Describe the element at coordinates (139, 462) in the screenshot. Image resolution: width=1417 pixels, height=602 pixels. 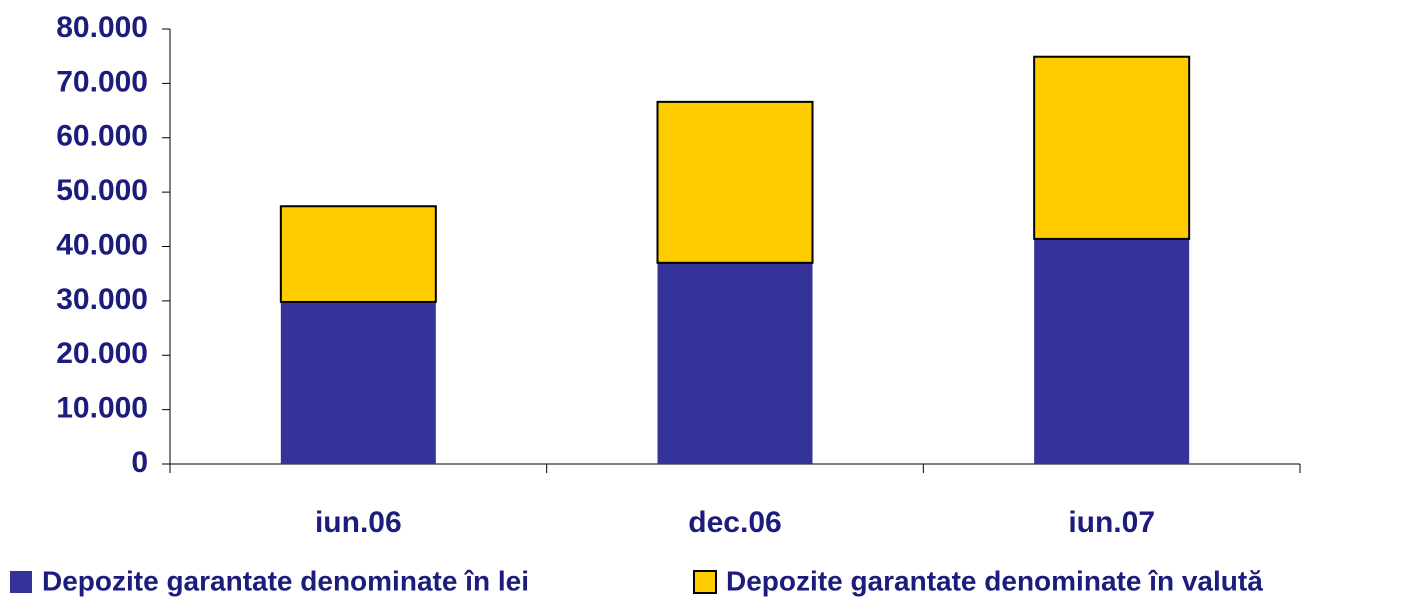
I see `y-tick-label: 0` at that location.